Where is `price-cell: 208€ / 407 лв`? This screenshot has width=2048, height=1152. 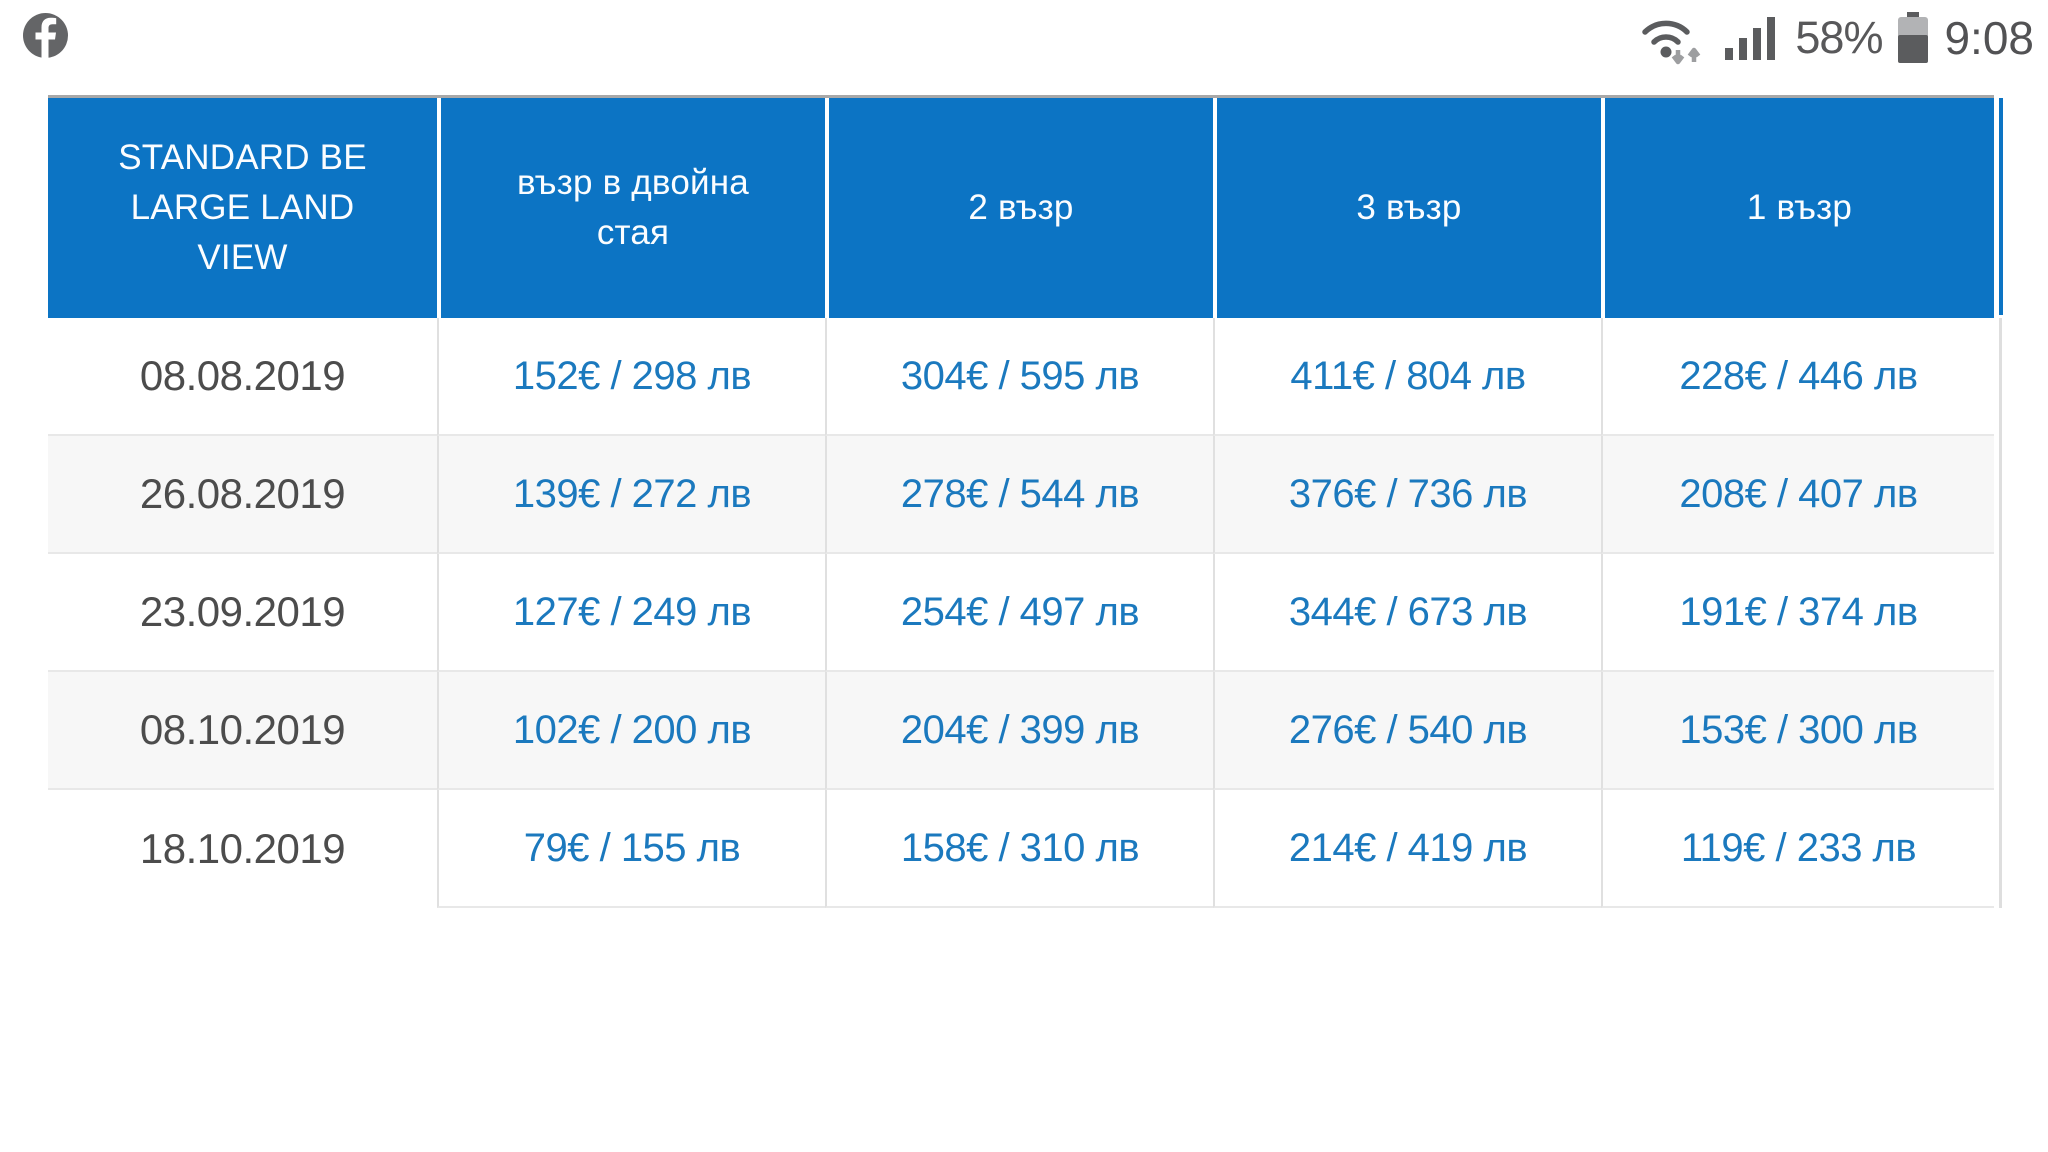
price-cell: 208€ / 407 лв is located at coordinates (1797, 495).